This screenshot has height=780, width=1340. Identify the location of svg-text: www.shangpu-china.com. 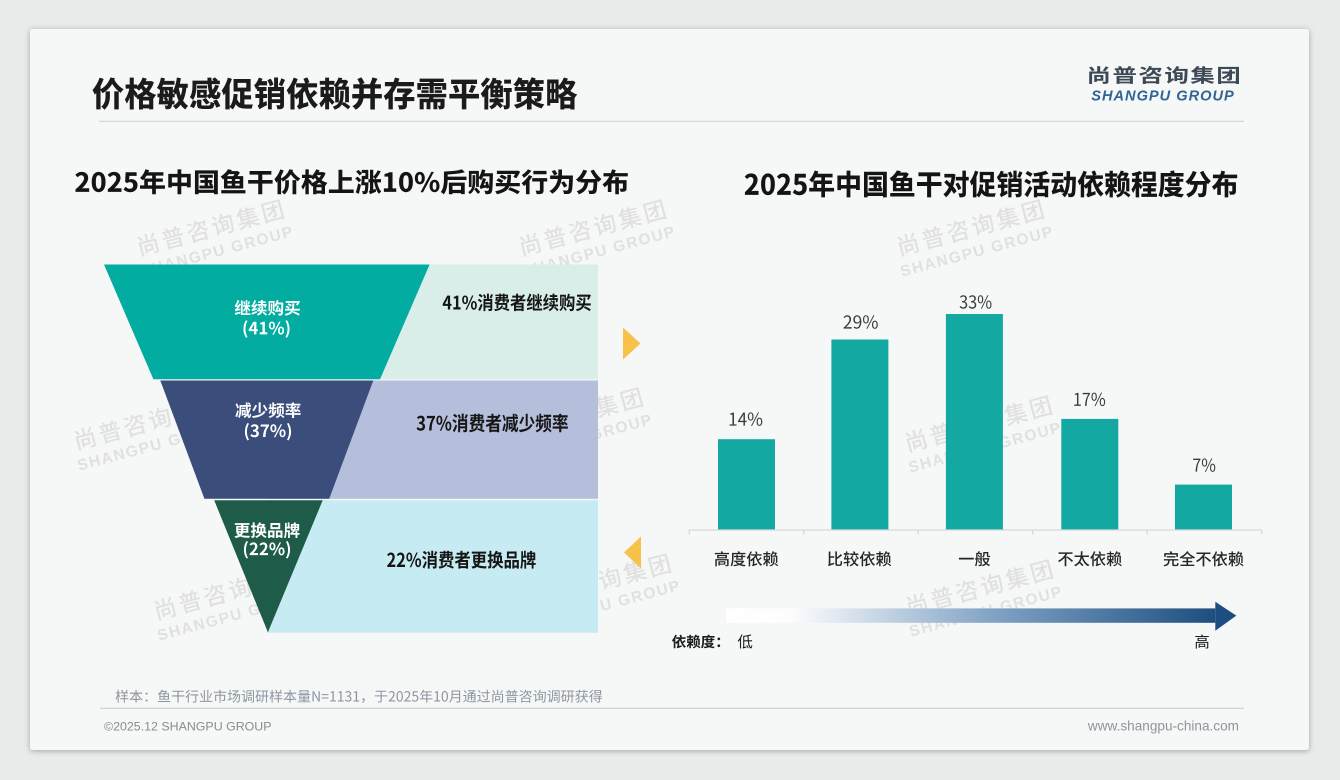
(1163, 726).